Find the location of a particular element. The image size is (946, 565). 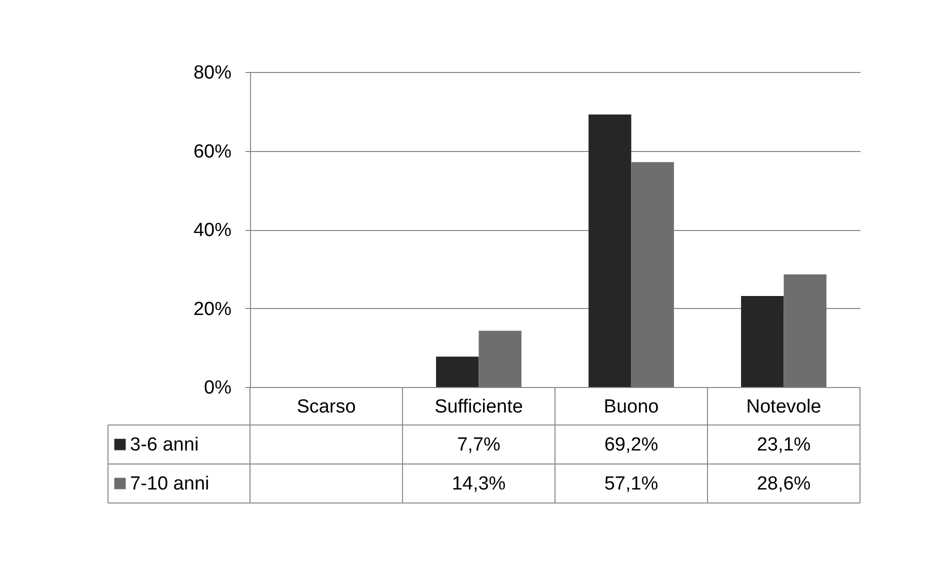

x-tick-label: Scarso is located at coordinates (326, 407).